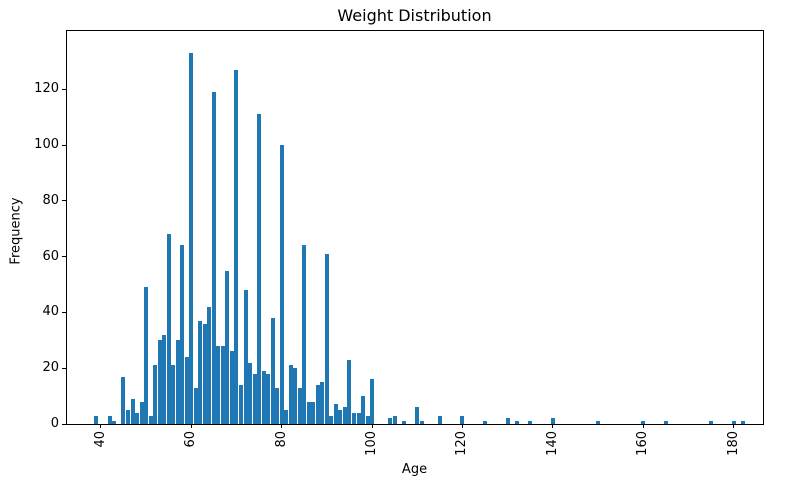  I want to click on chart-title: Weight Distribution, so click(414, 15).